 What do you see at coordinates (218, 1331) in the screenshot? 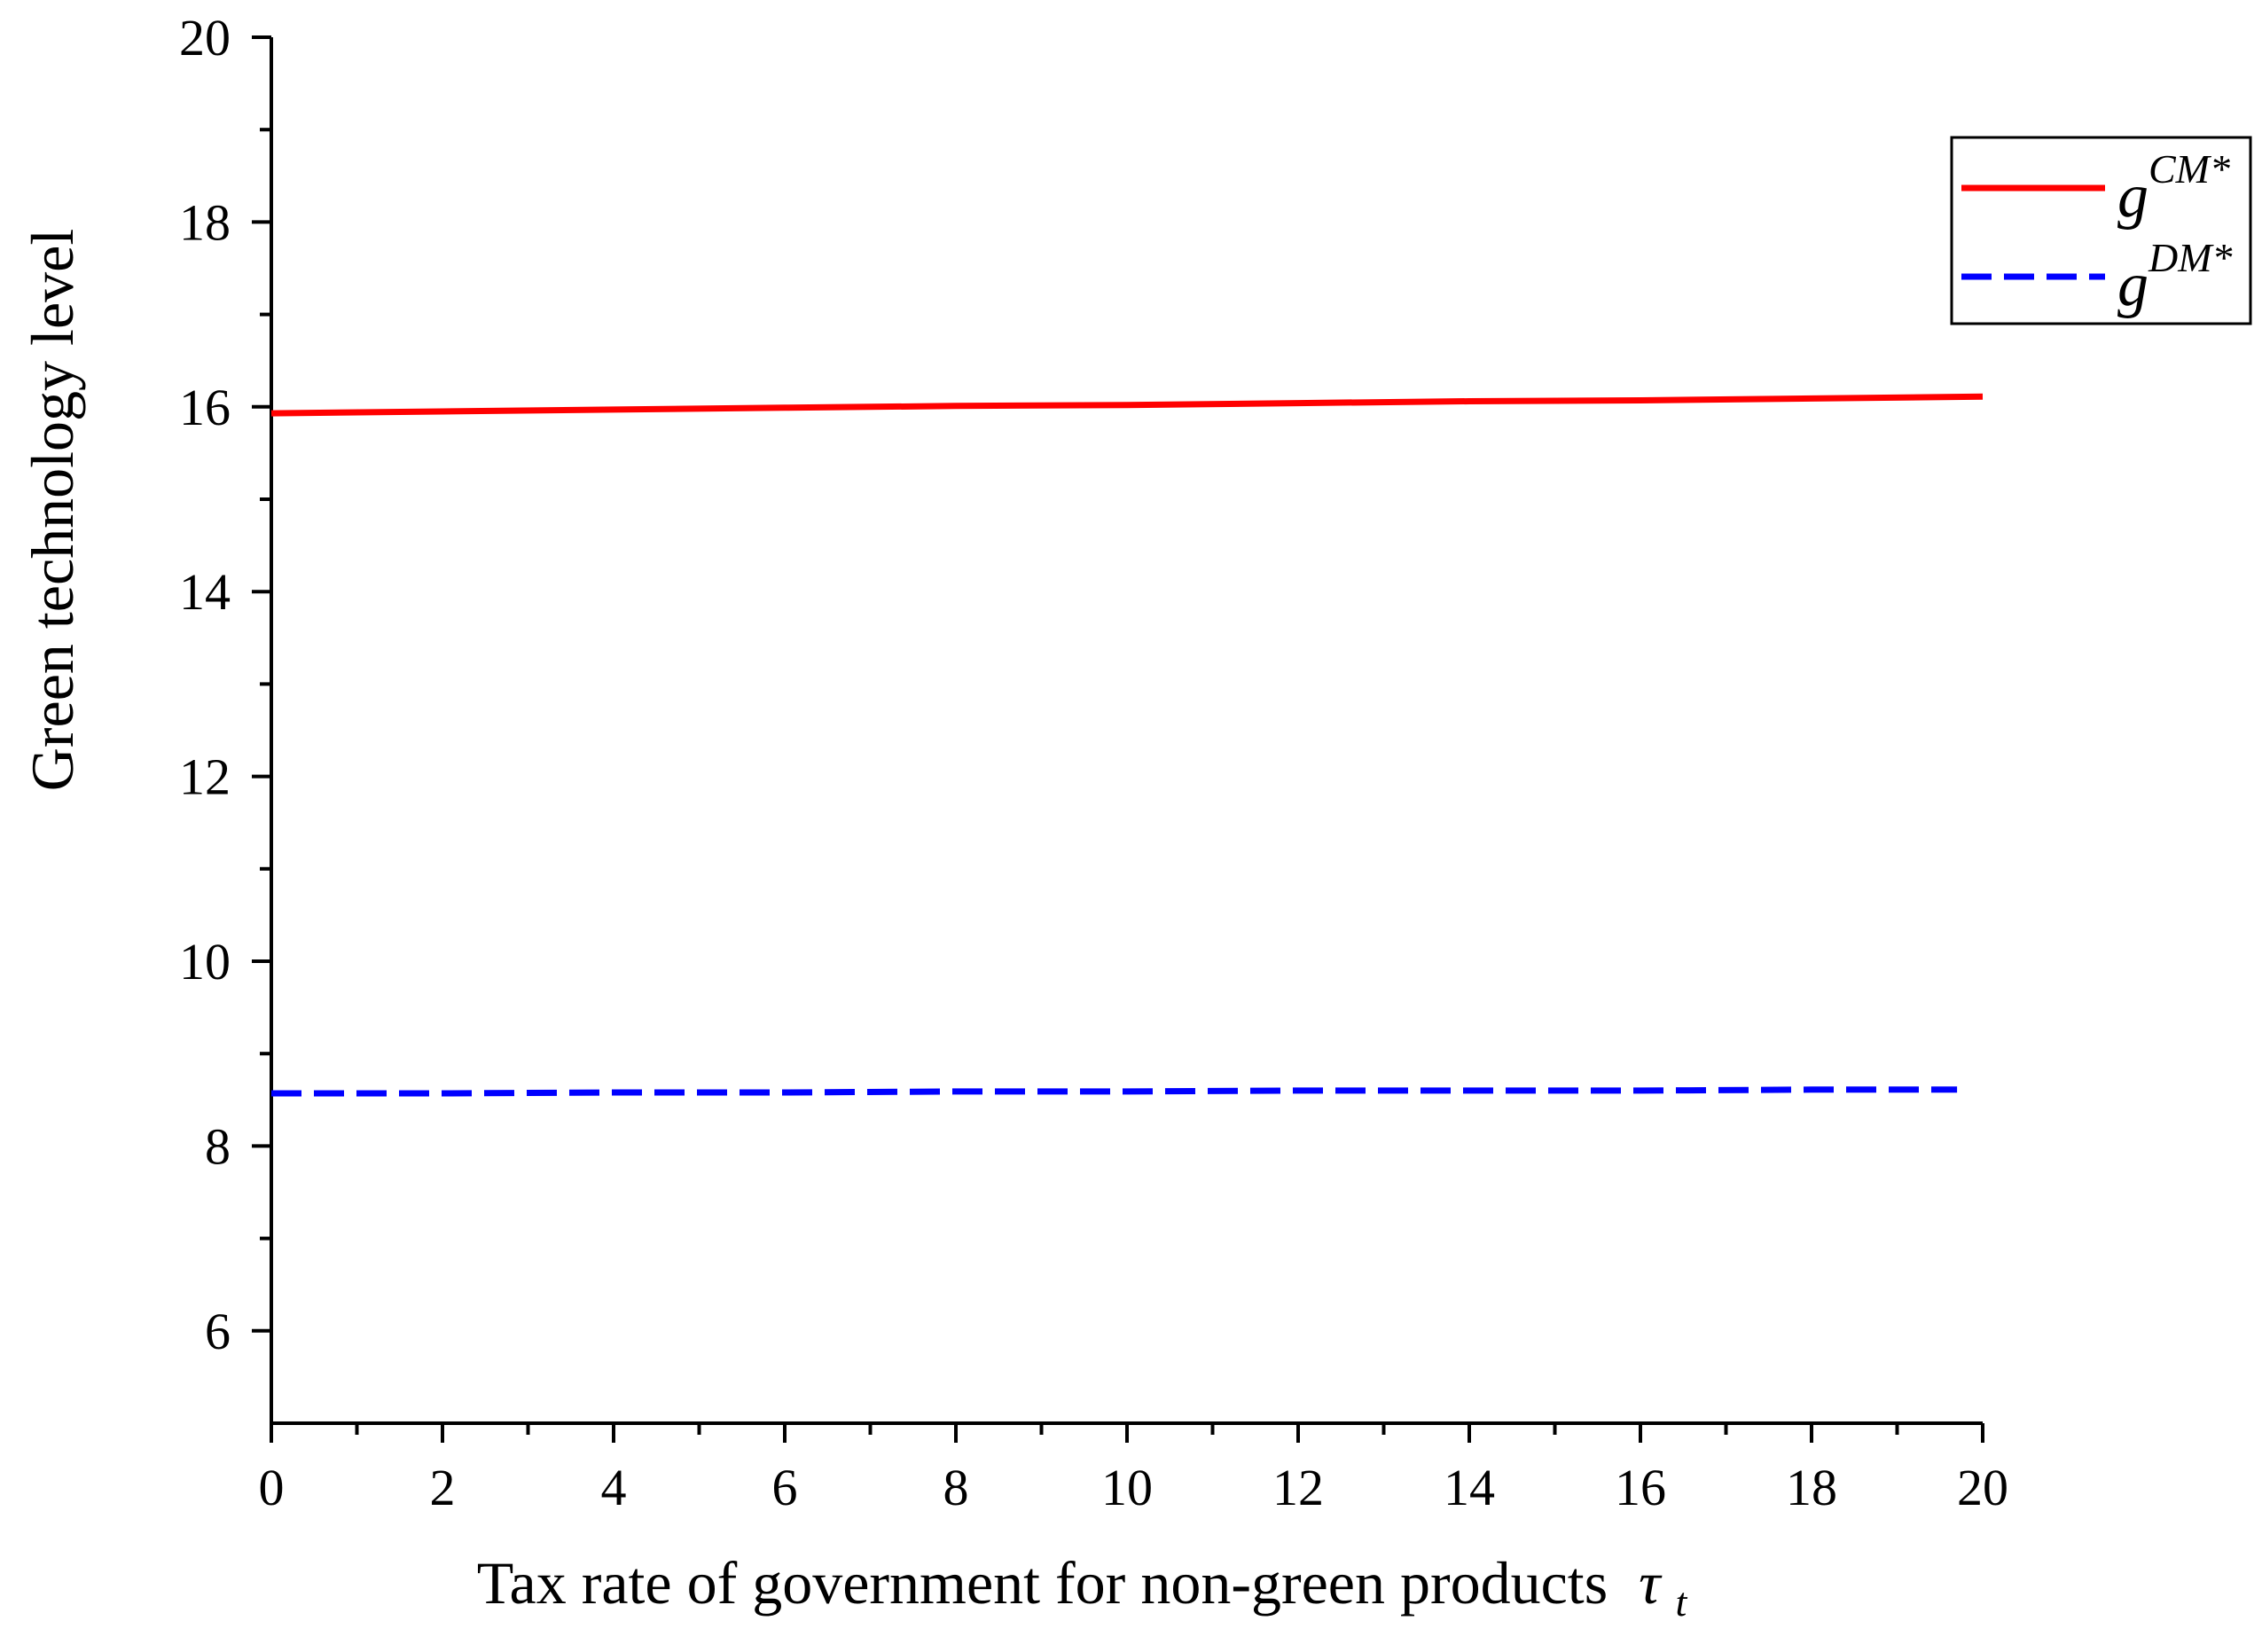
I see `y-tick-label: 6` at bounding box center [218, 1331].